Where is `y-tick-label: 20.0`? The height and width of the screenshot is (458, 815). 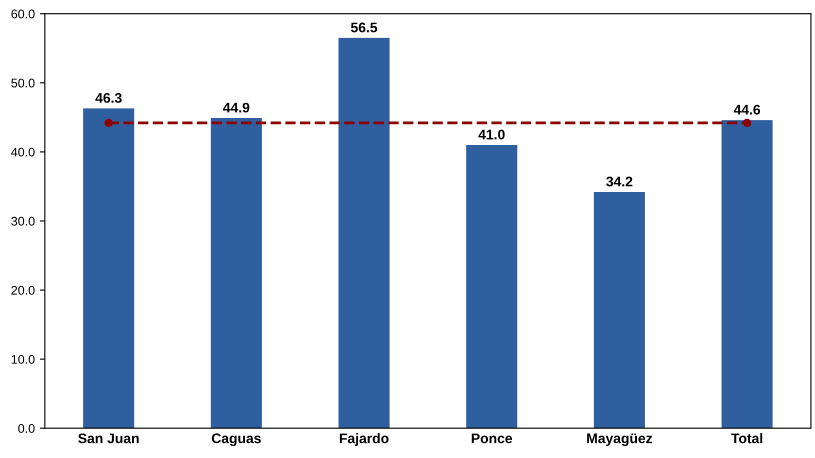 y-tick-label: 20.0 is located at coordinates (23, 290).